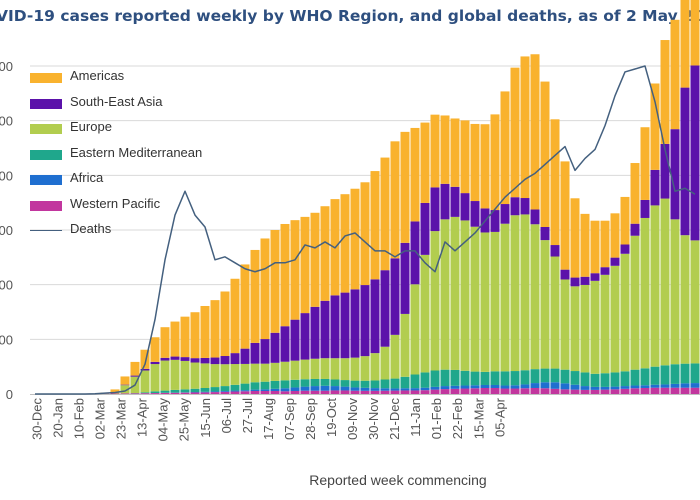 The height and width of the screenshot is (500, 700). What do you see at coordinates (46, 103) in the screenshot?
I see `legend-swatch-south-east-asia` at bounding box center [46, 103].